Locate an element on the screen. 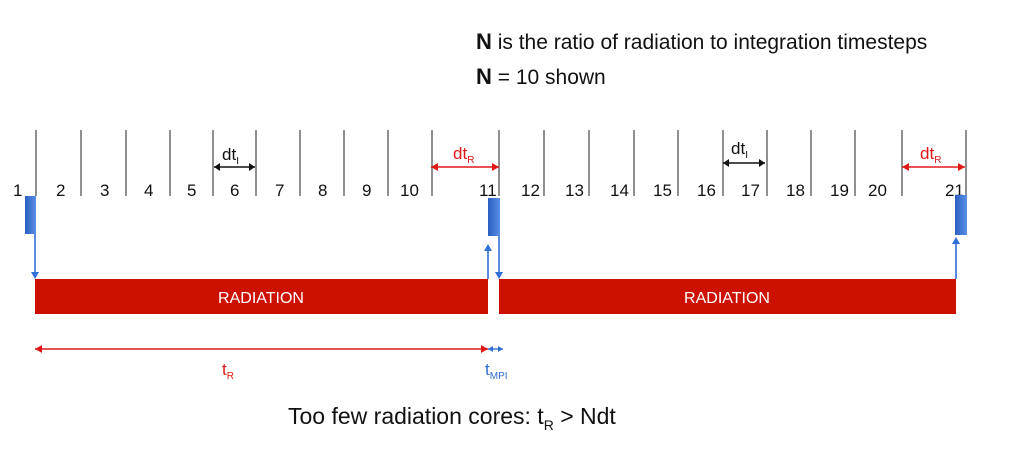 This screenshot has height=471, width=1024. t-mpi-label: tMPI is located at coordinates (496, 371).